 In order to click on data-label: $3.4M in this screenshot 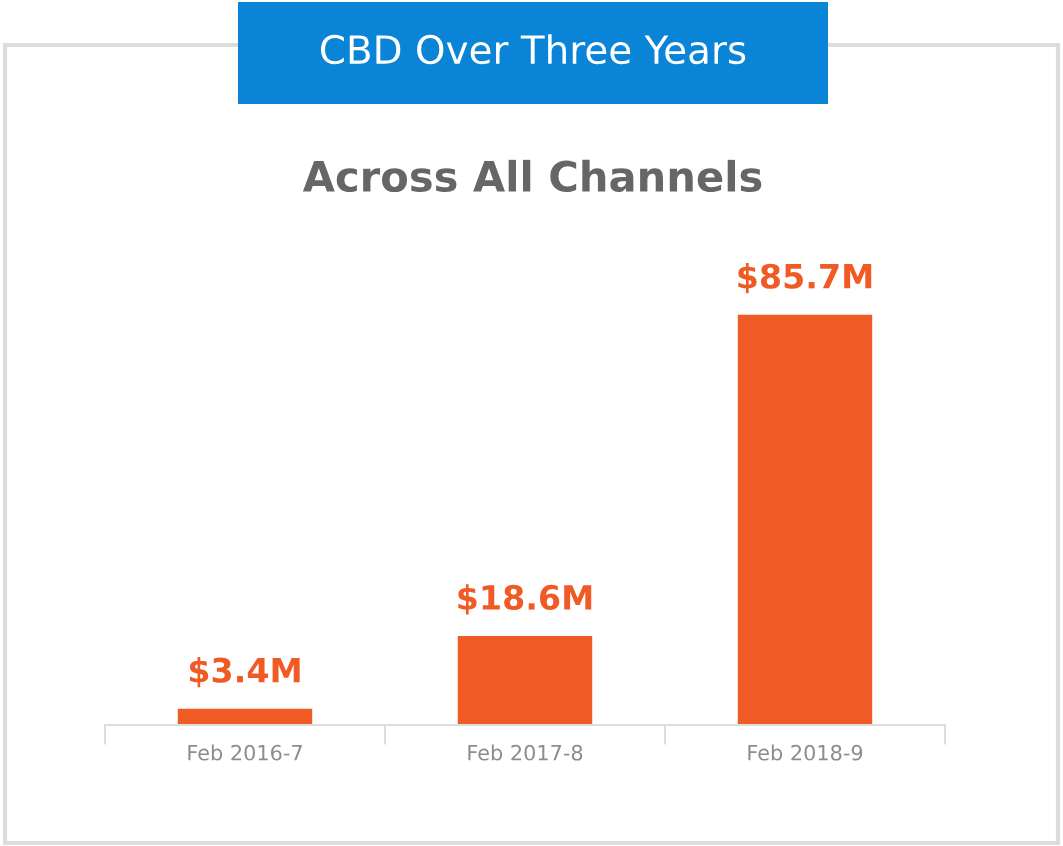, I will do `click(244, 672)`.